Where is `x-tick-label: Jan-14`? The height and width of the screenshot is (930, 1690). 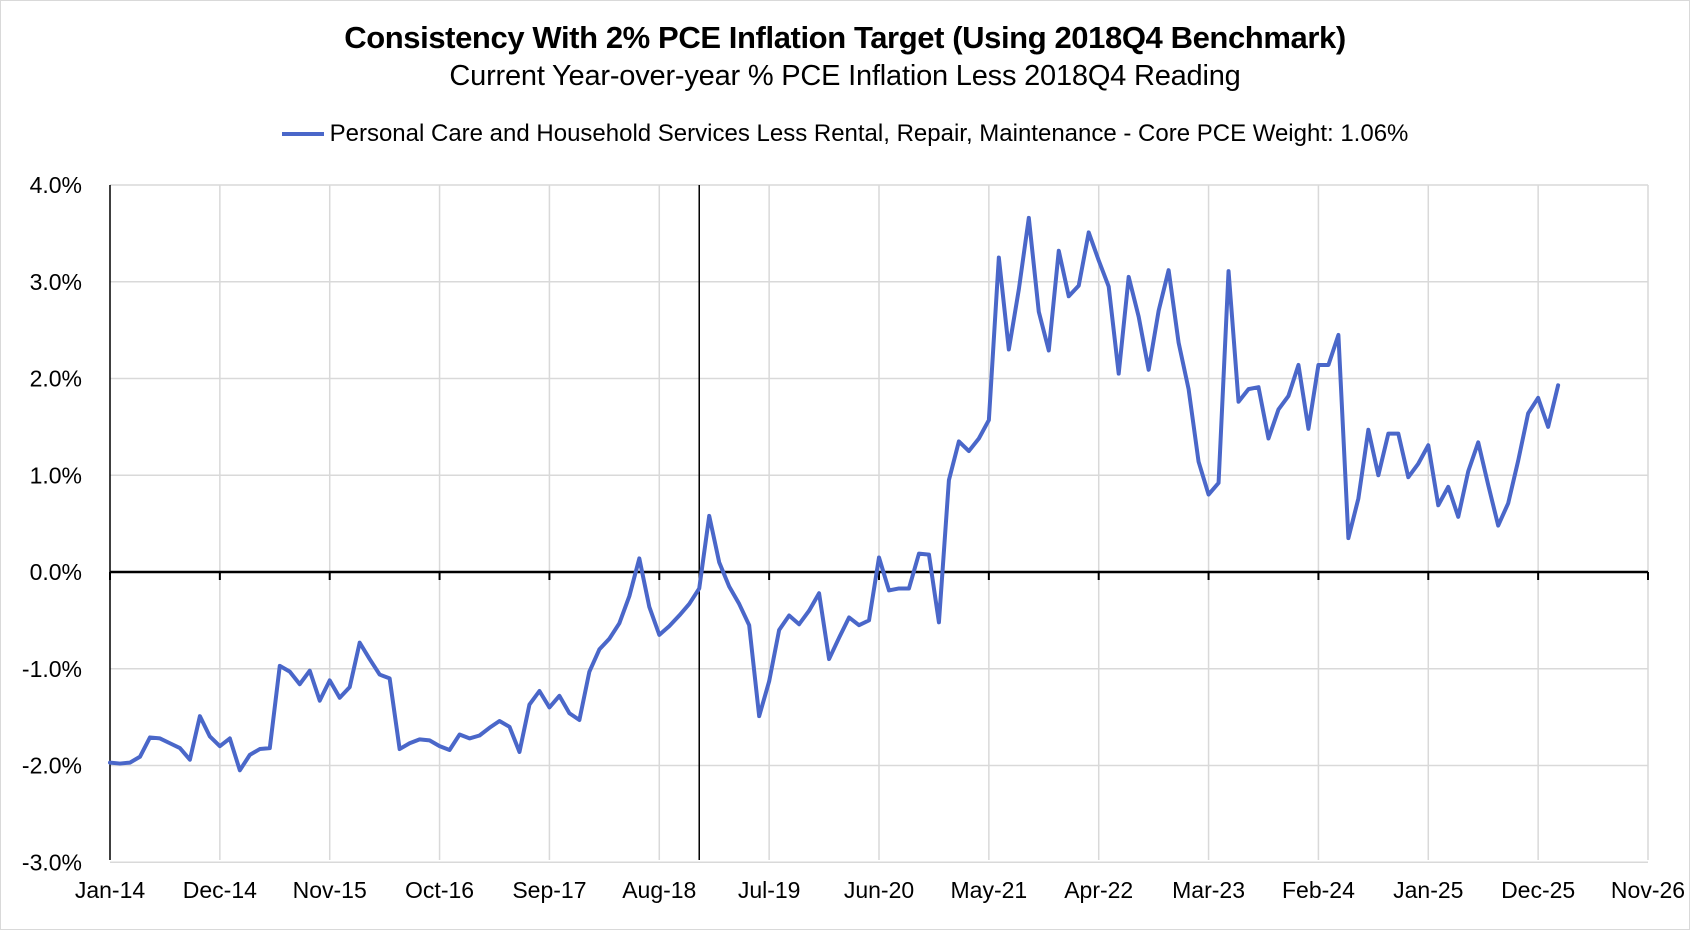 x-tick-label: Jan-14 is located at coordinates (110, 890).